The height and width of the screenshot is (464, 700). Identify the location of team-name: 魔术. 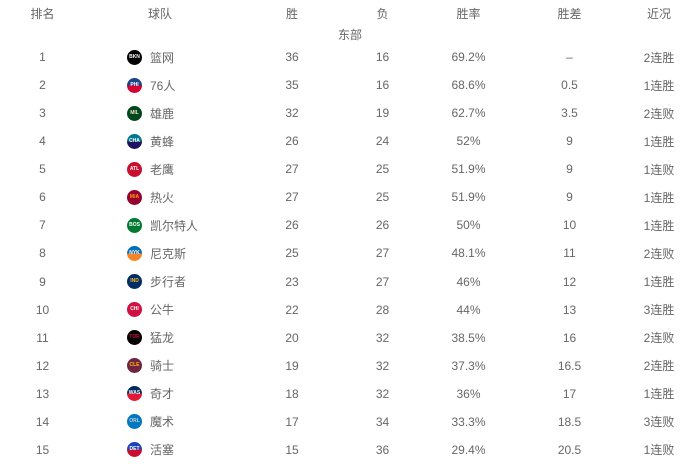
(162, 422).